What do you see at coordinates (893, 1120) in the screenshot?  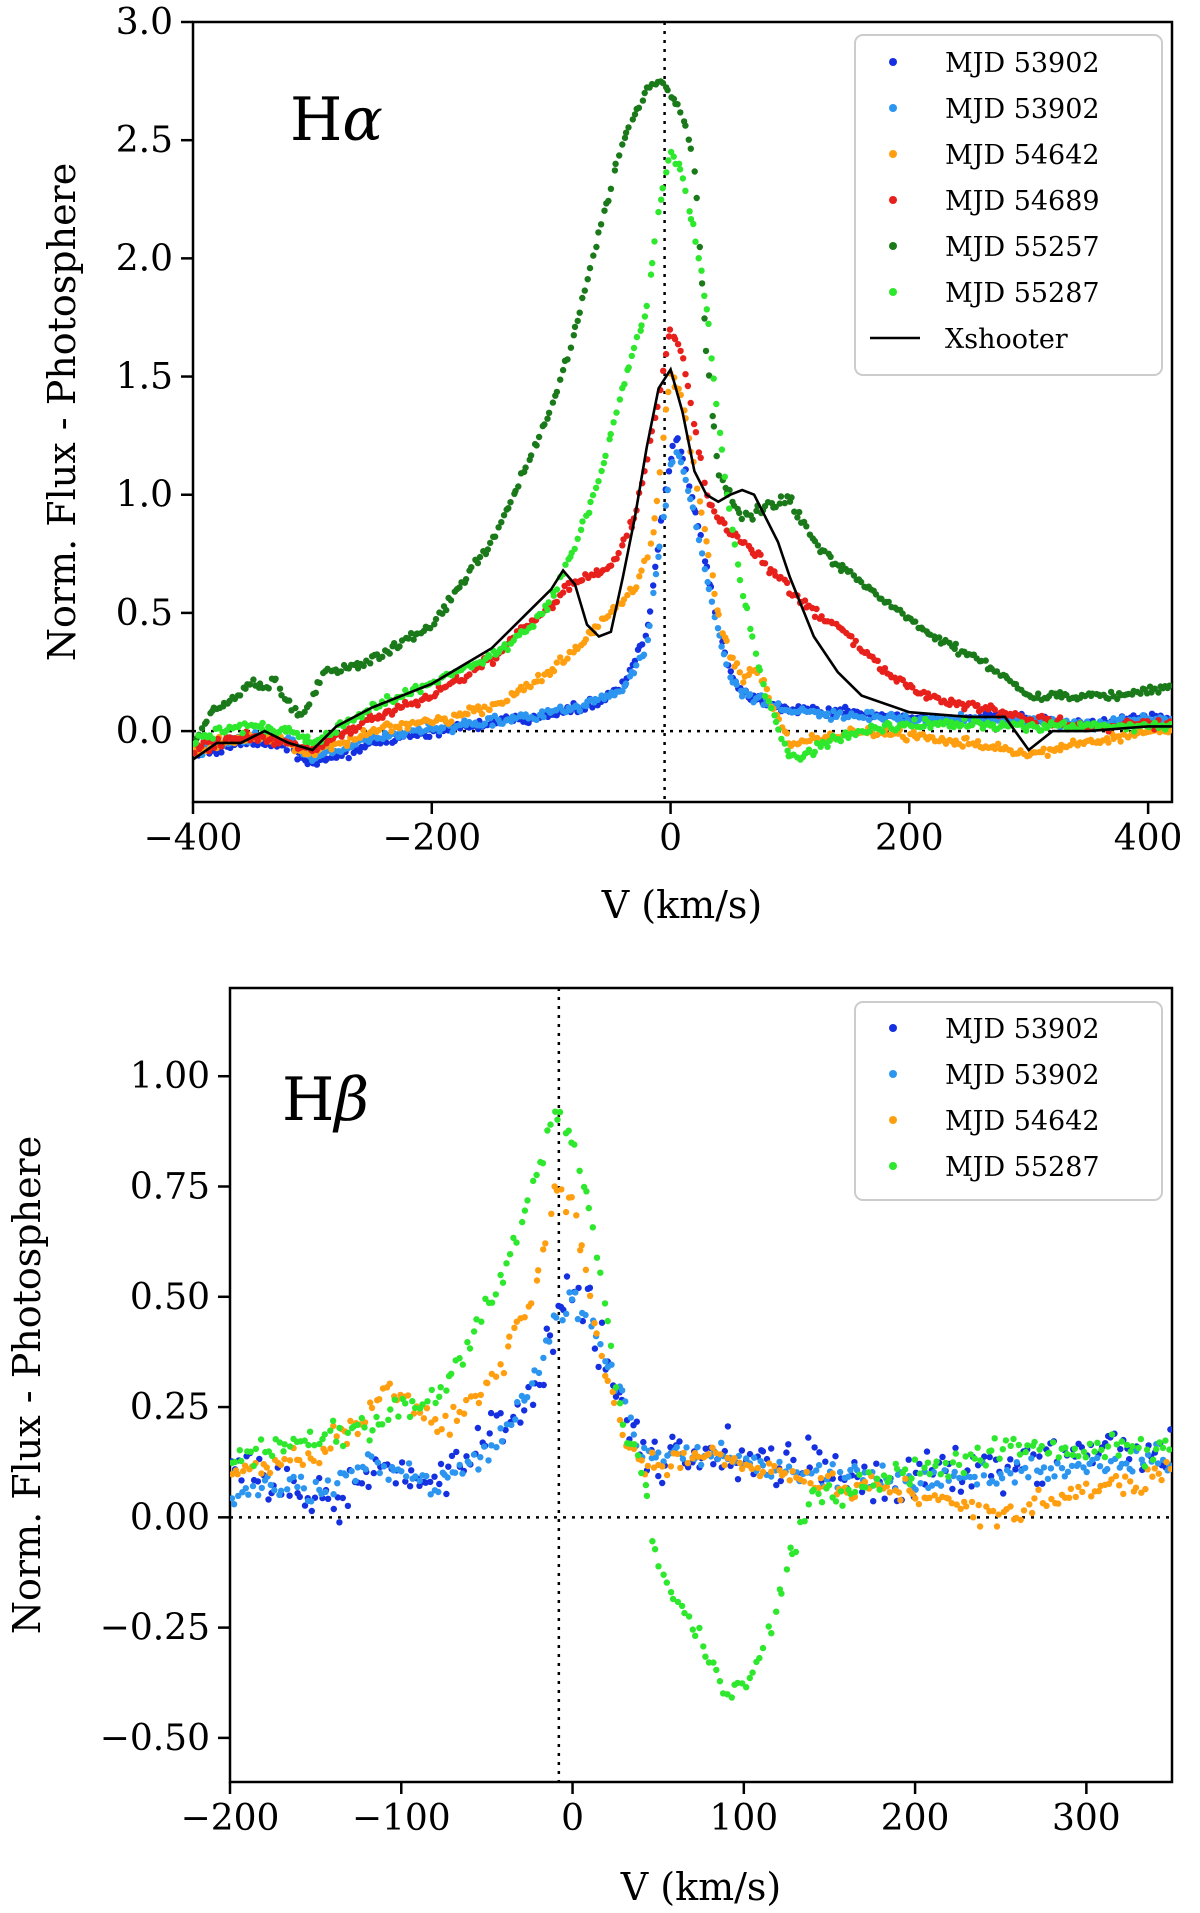 I see `legend-marker` at bounding box center [893, 1120].